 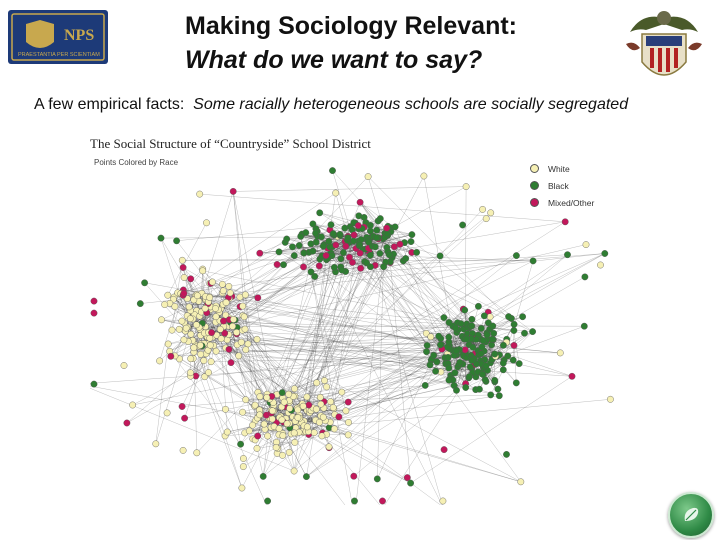 I want to click on eagle-crest-icon, so click(x=664, y=43).